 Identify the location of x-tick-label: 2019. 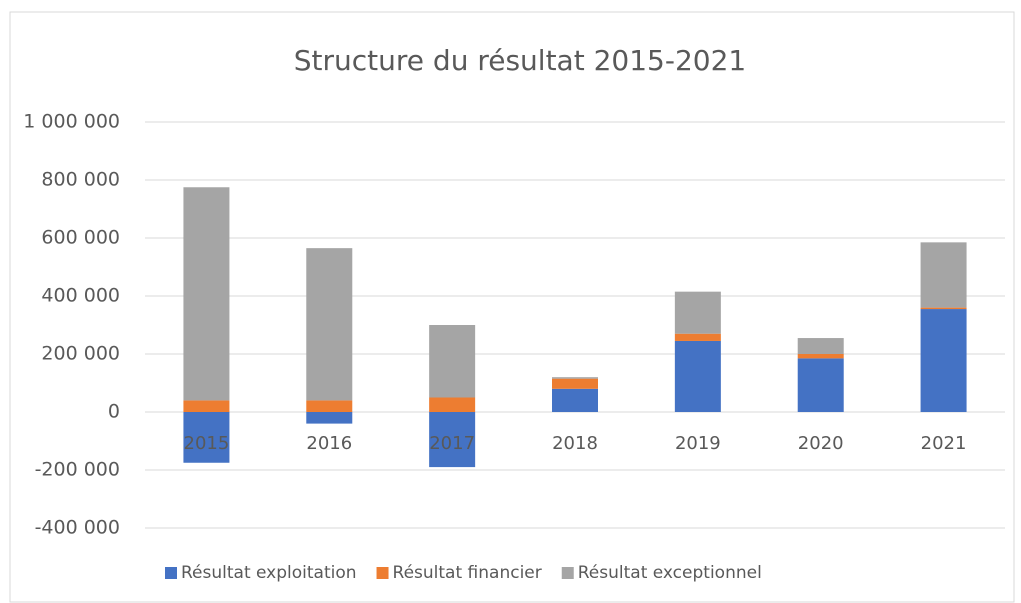
(698, 443).